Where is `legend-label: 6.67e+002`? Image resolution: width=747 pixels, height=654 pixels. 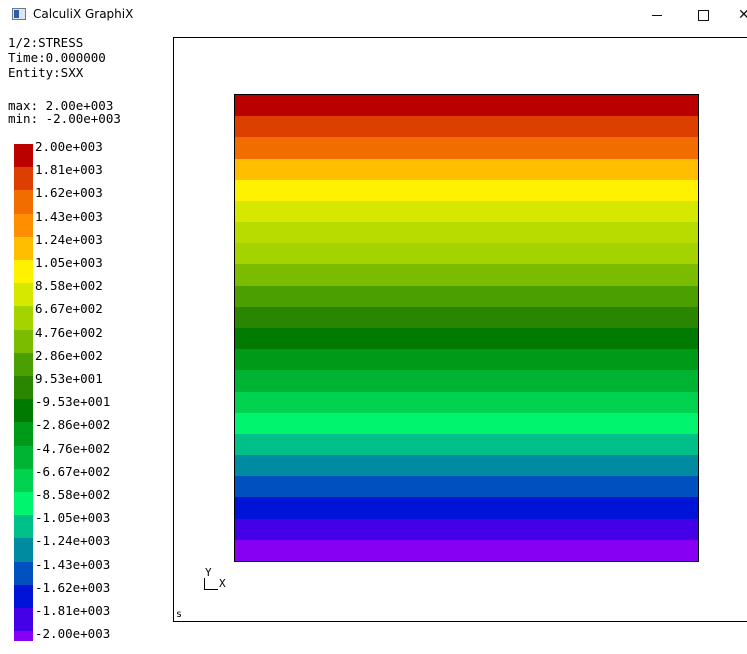
legend-label: 6.67e+002 is located at coordinates (69, 309).